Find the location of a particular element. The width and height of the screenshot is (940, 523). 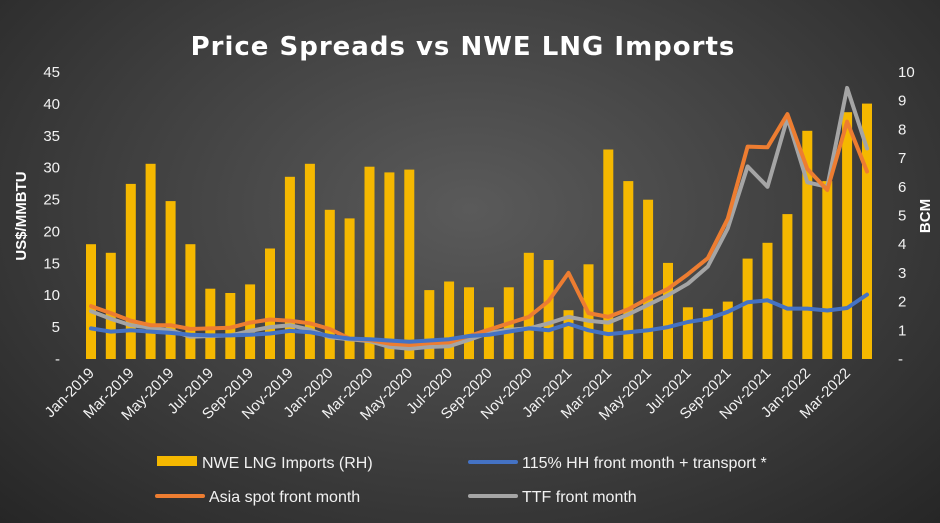

y-tick-label: - is located at coordinates (57, 359).